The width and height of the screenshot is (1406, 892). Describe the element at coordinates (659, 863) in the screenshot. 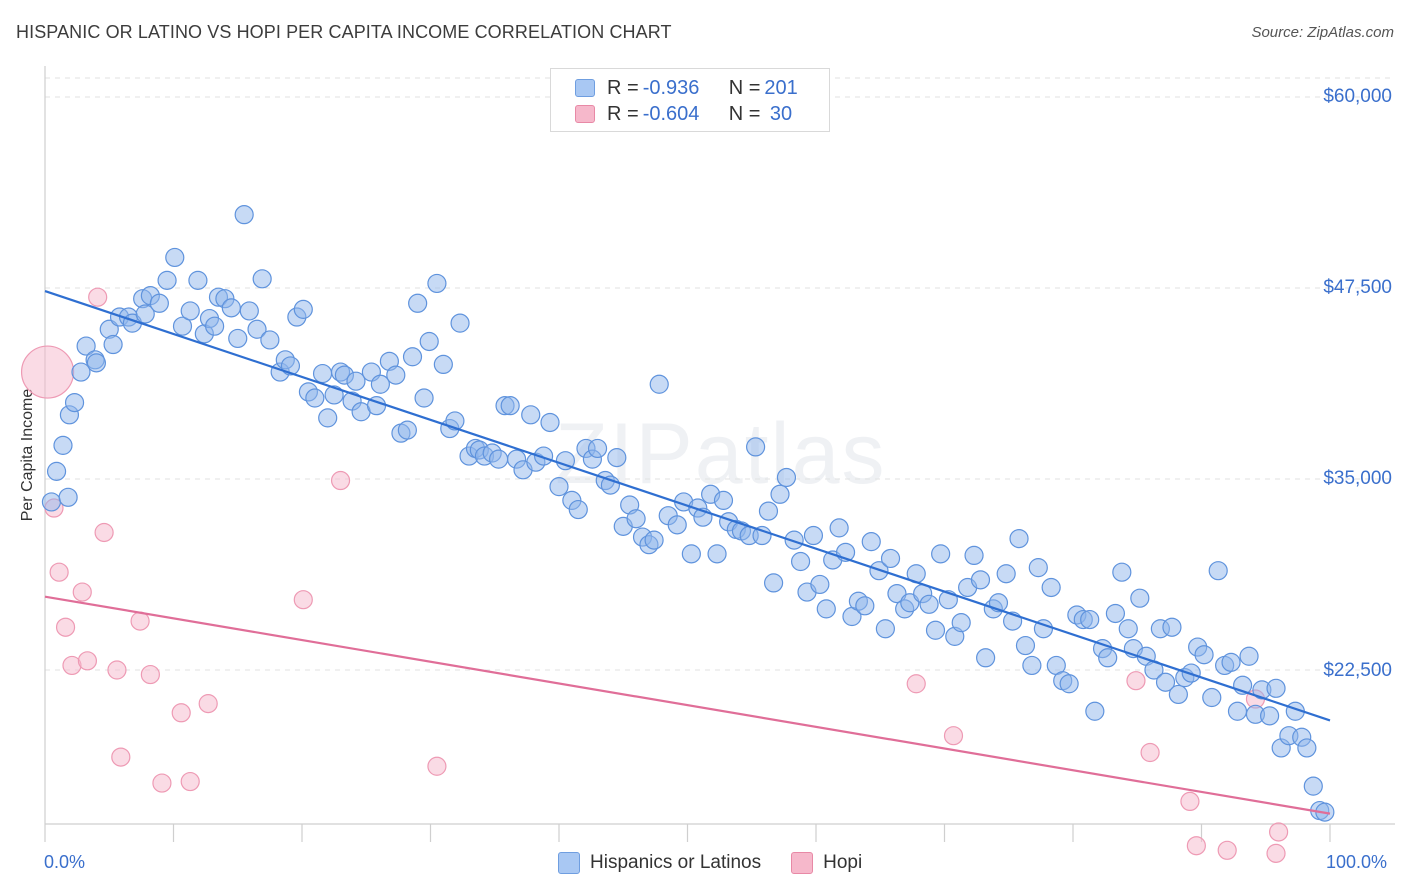

I see `legend-item-hispanic: Hispanics or Latinos` at that location.